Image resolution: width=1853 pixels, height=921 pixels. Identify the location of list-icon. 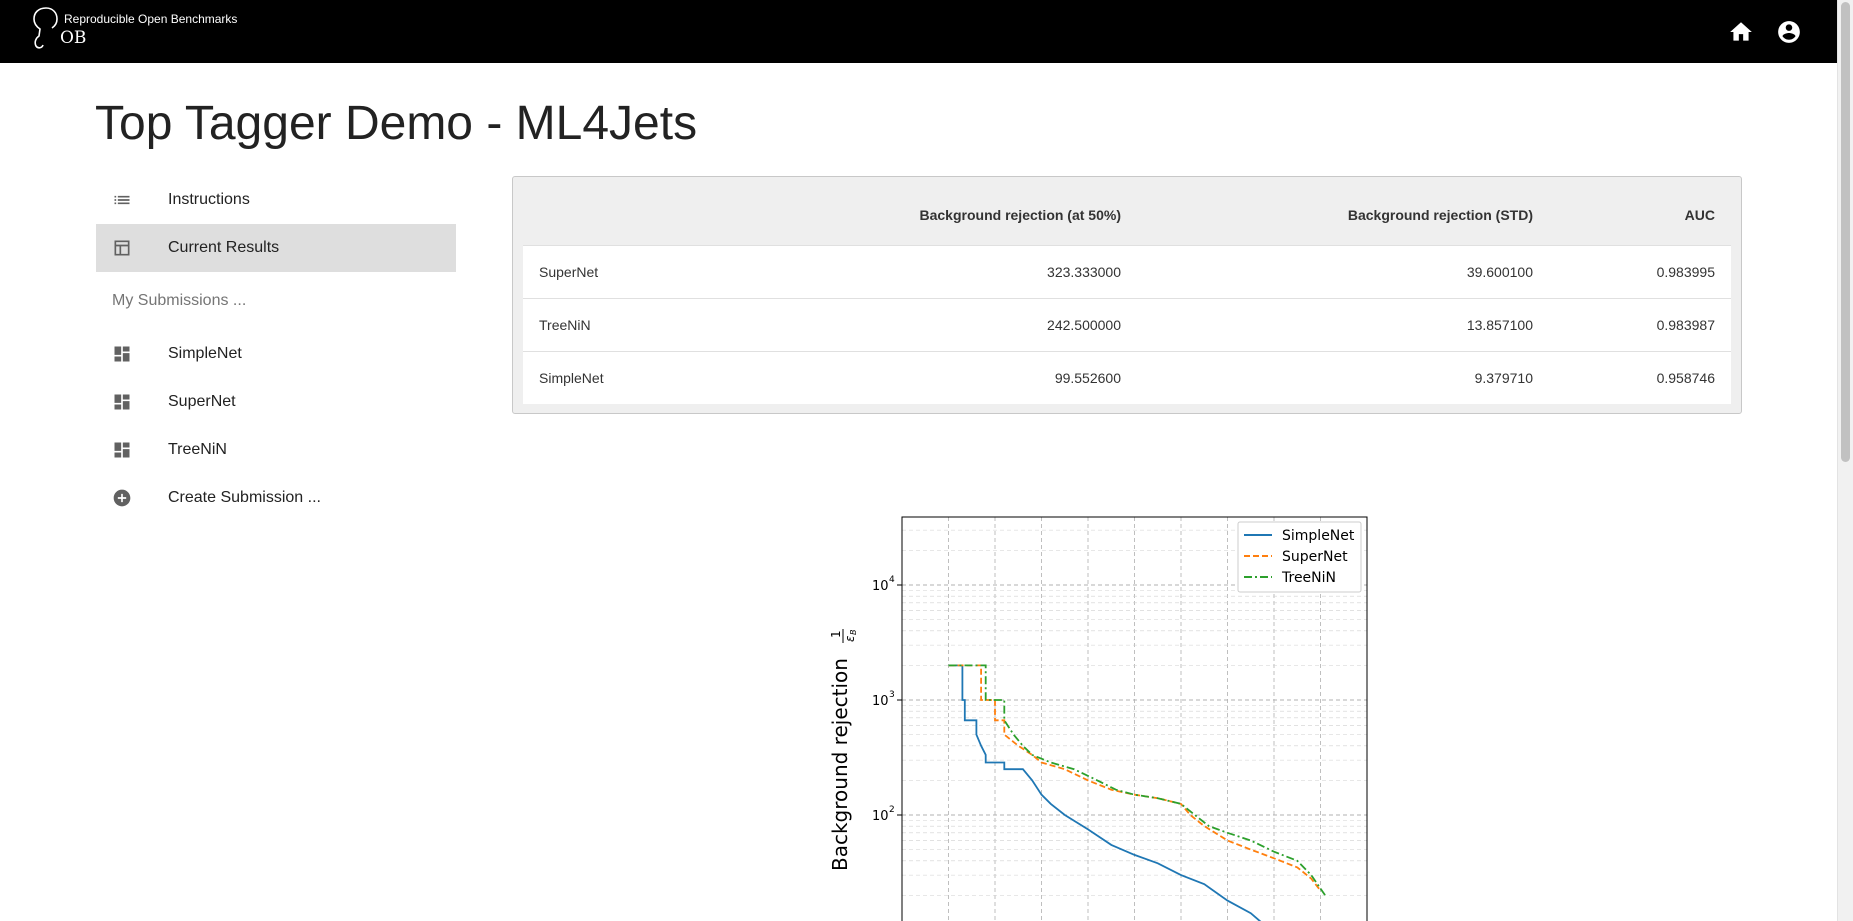
(122, 200).